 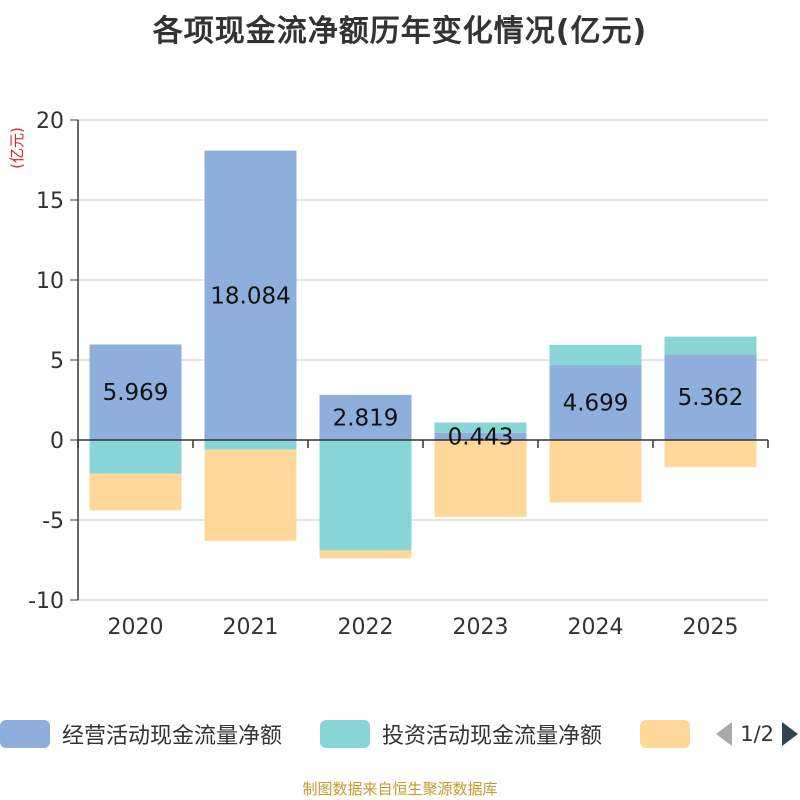 I want to click on data-label-2022: 2.819, so click(x=366, y=418).